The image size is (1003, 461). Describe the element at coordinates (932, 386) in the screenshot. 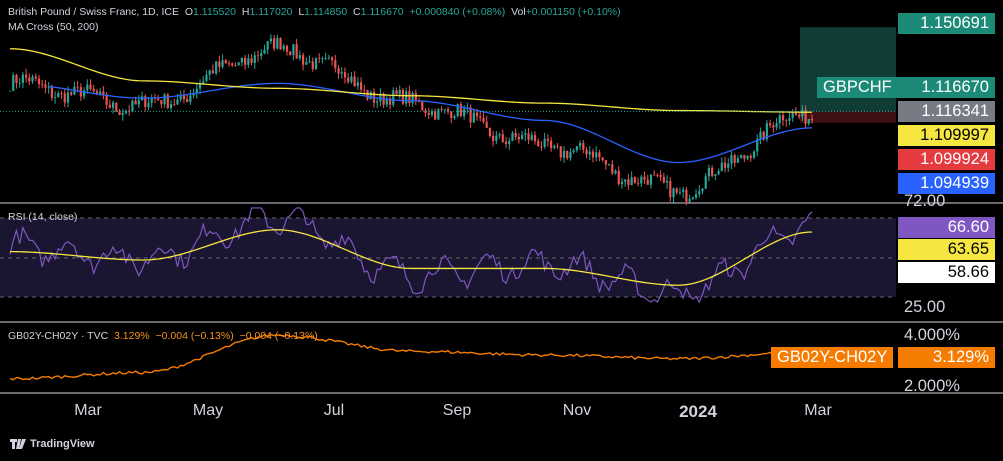

I see `spread-bottom-label: 2.000%` at that location.